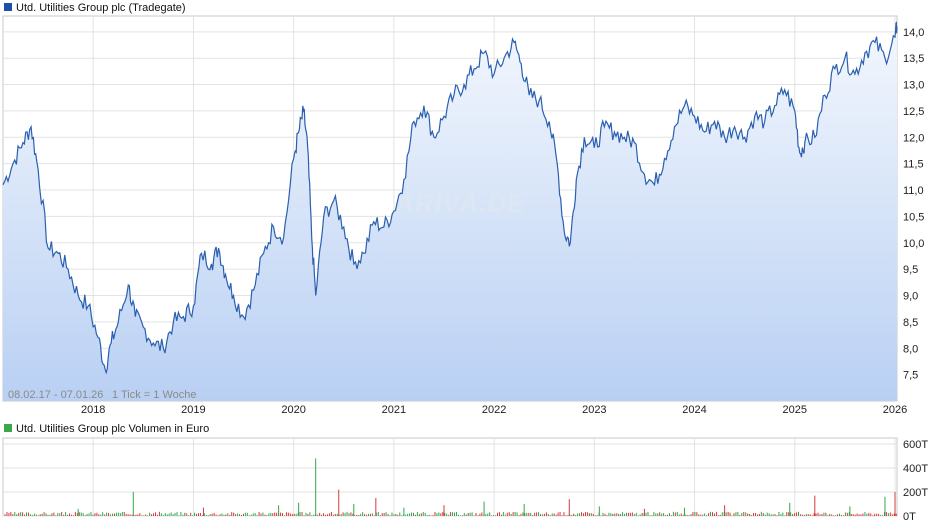  I want to click on price-y-tick-label: 12,5, so click(913, 112).